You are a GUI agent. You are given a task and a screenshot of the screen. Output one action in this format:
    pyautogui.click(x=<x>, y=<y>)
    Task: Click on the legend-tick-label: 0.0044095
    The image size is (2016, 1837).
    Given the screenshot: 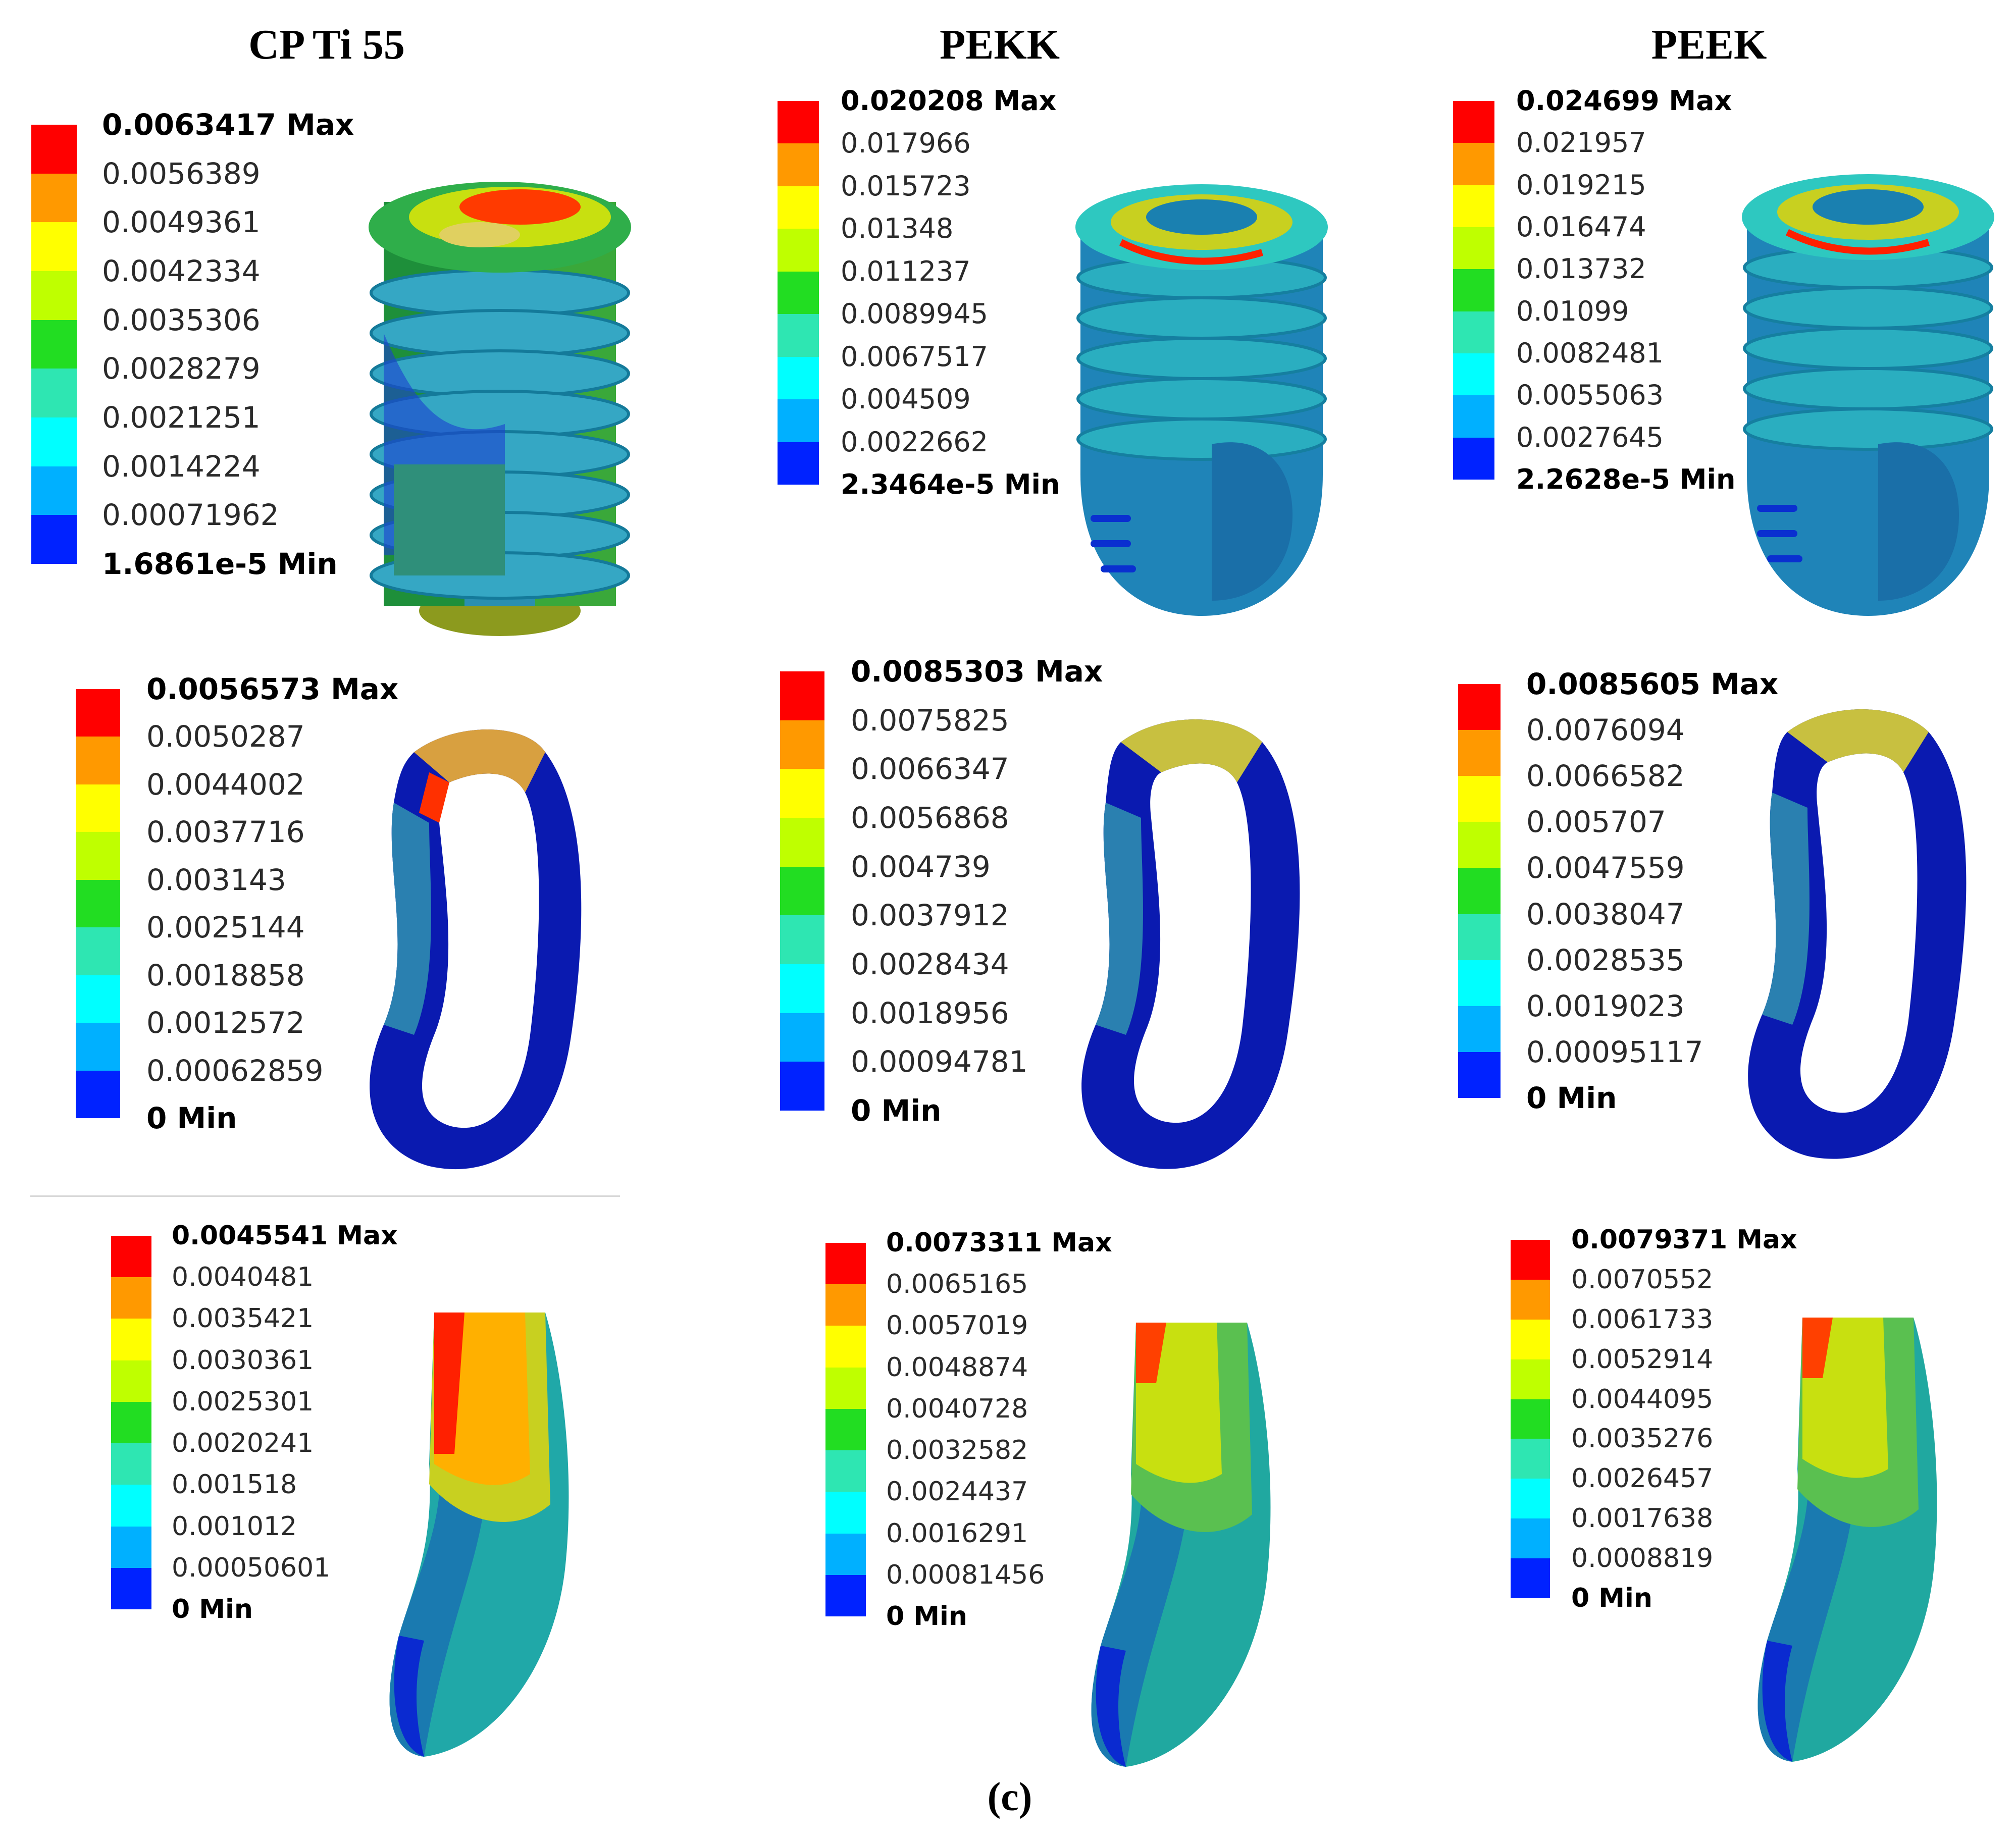 What is the action you would take?
    pyautogui.click(x=1643, y=1399)
    